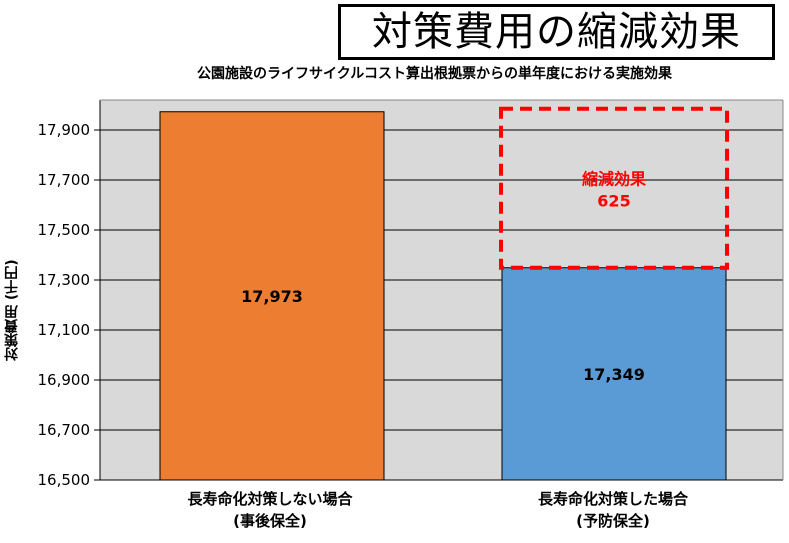 This screenshot has width=789, height=543. What do you see at coordinates (64, 380) in the screenshot?
I see `y-tick-label: 16,900` at bounding box center [64, 380].